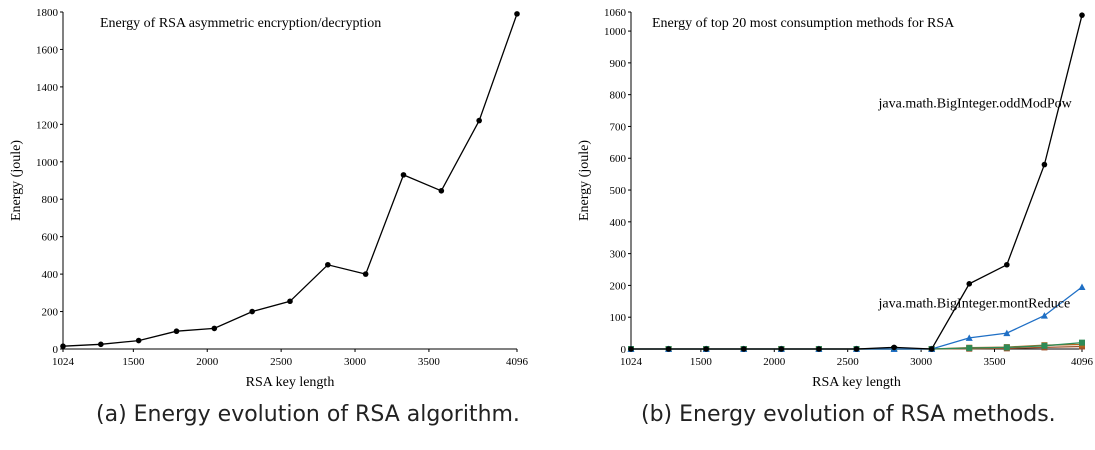 The width and height of the screenshot is (1095, 450). What do you see at coordinates (974, 304) in the screenshot?
I see `annotation-label-1: java.math.BigInteger.montReduce` at bounding box center [974, 304].